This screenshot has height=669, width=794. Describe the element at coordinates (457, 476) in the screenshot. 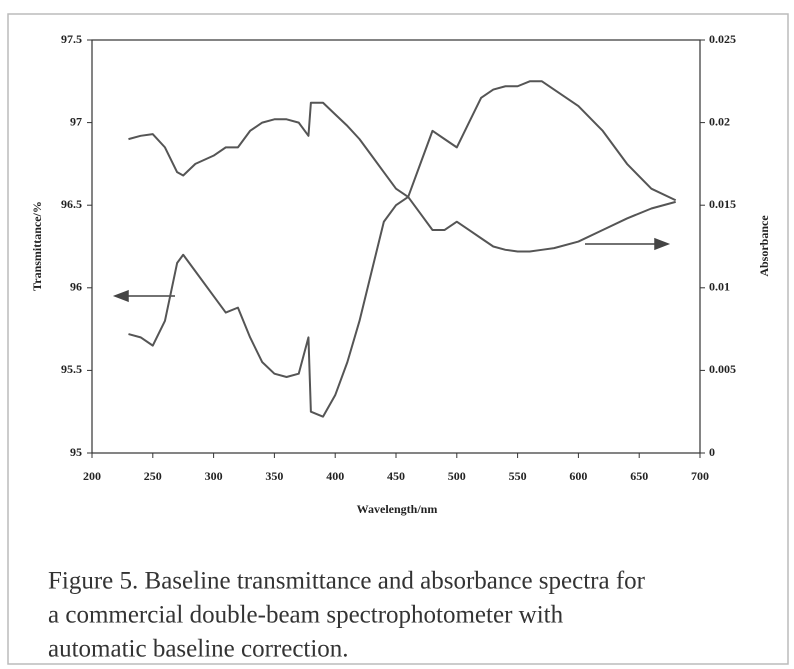

I see `x-tick-label: 500` at that location.